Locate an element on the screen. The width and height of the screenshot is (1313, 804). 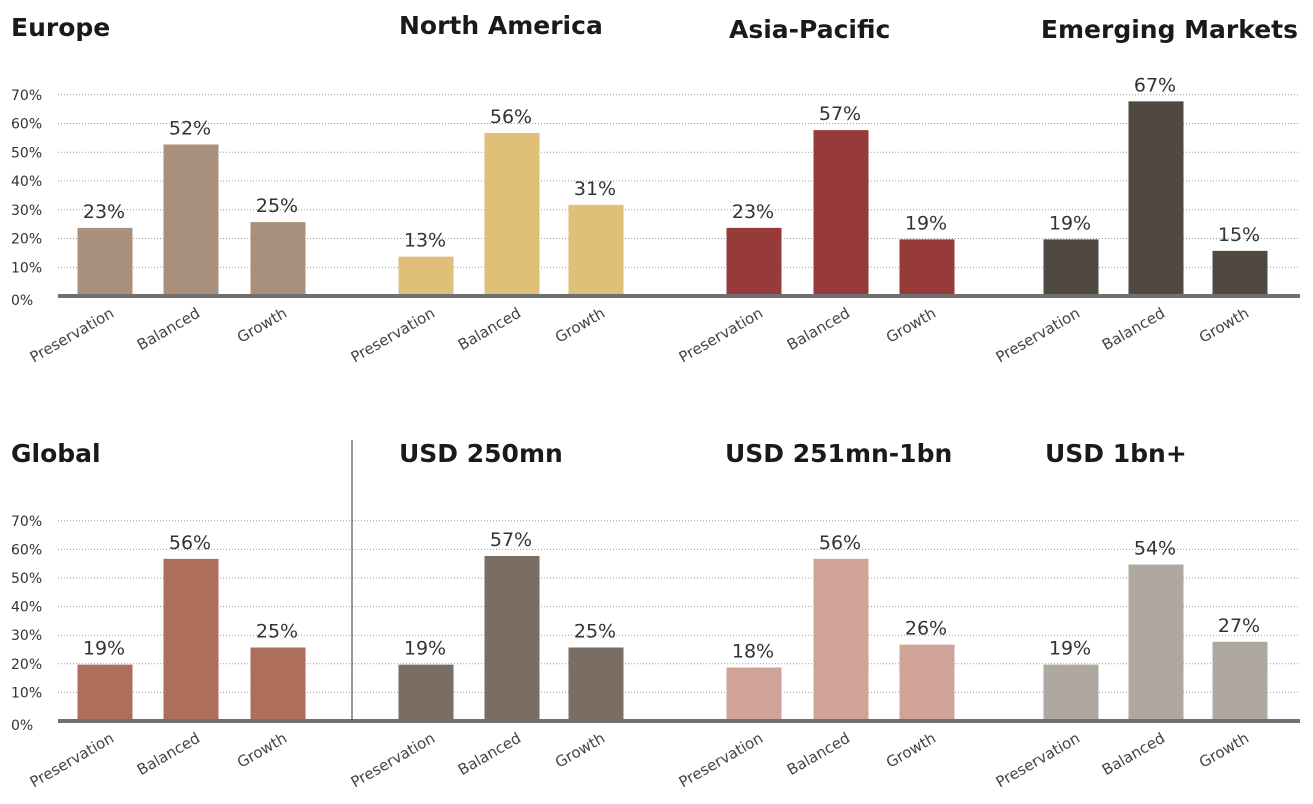
data-label: 31% is located at coordinates (595, 189).